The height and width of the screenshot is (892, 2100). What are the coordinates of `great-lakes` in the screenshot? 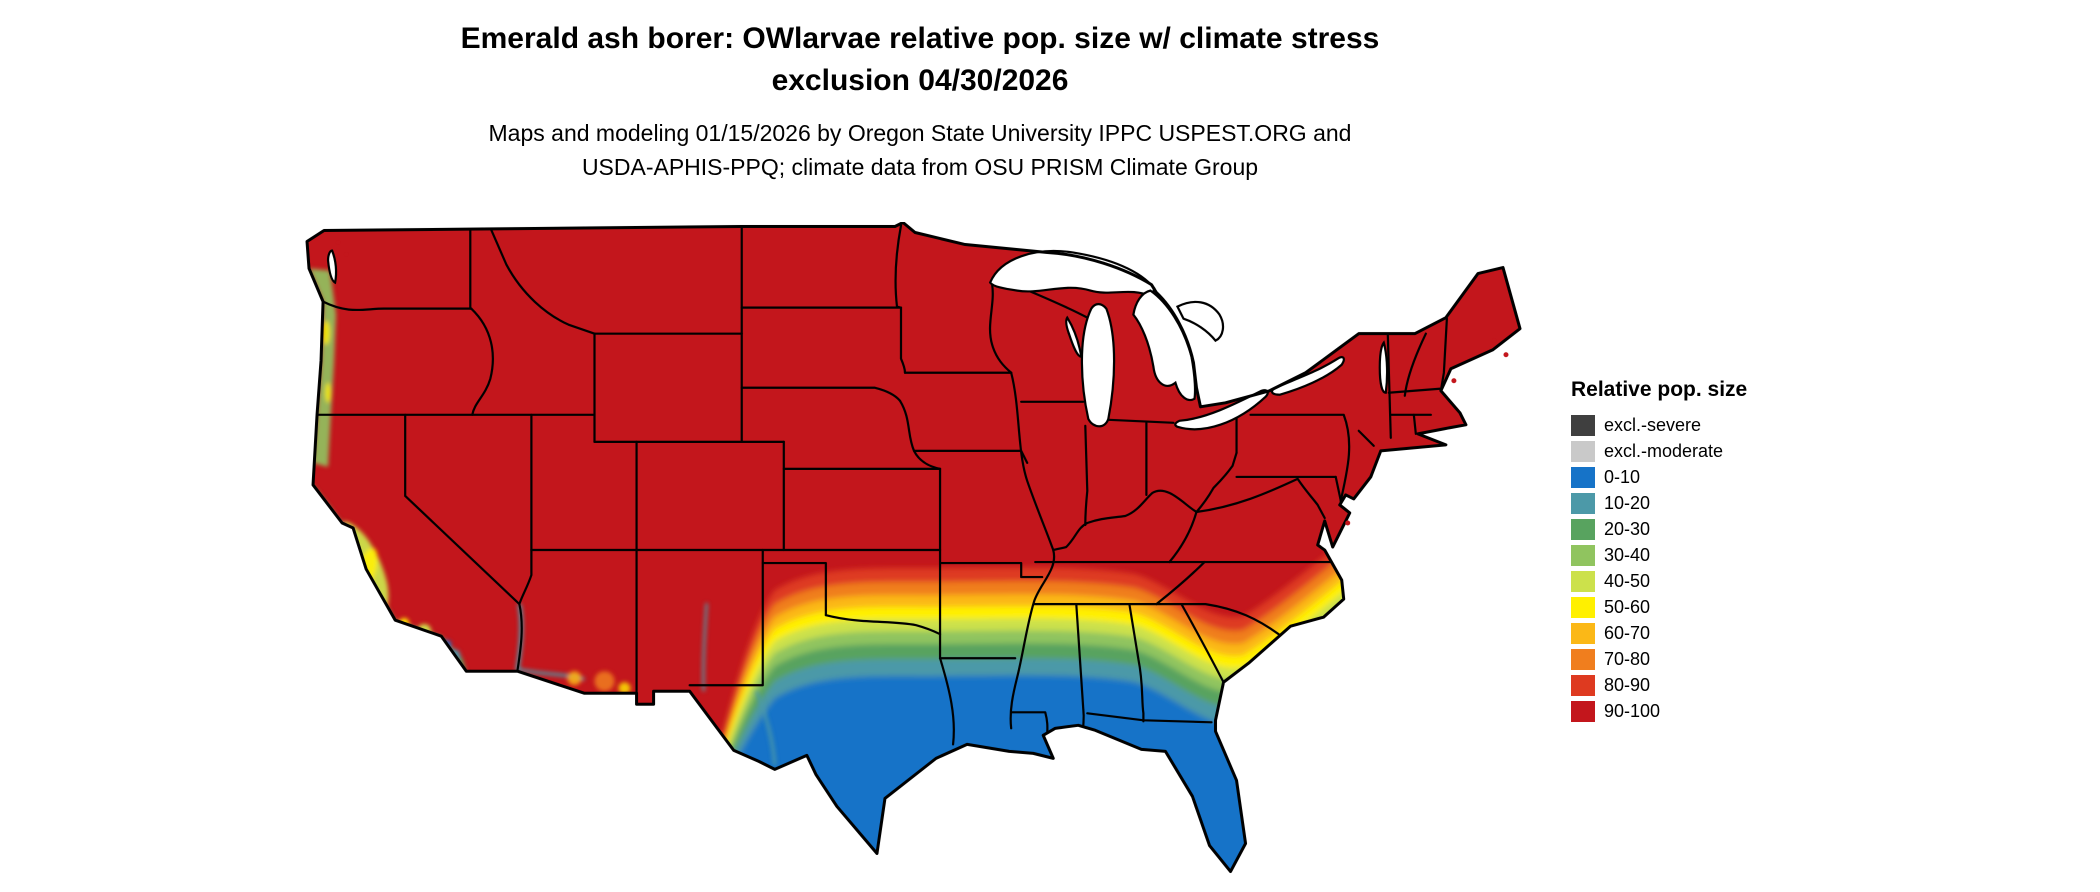 It's located at (857, 340).